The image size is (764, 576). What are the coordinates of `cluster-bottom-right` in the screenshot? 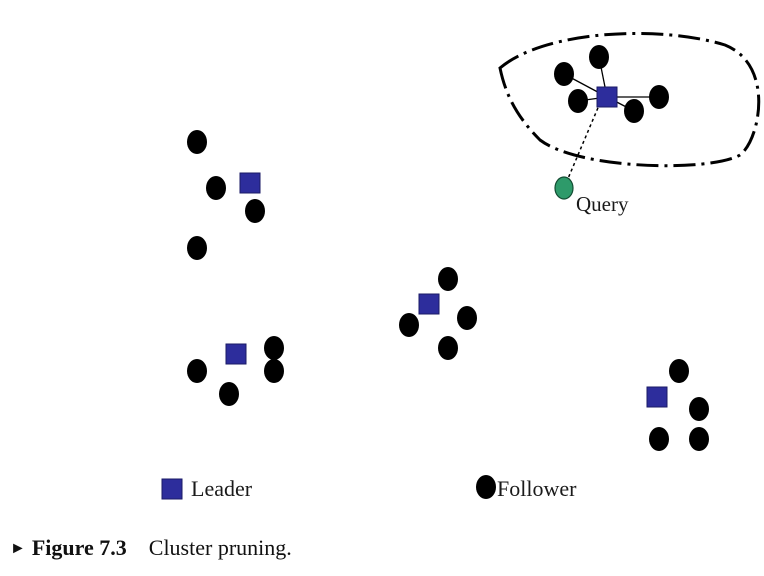 It's located at (677, 405).